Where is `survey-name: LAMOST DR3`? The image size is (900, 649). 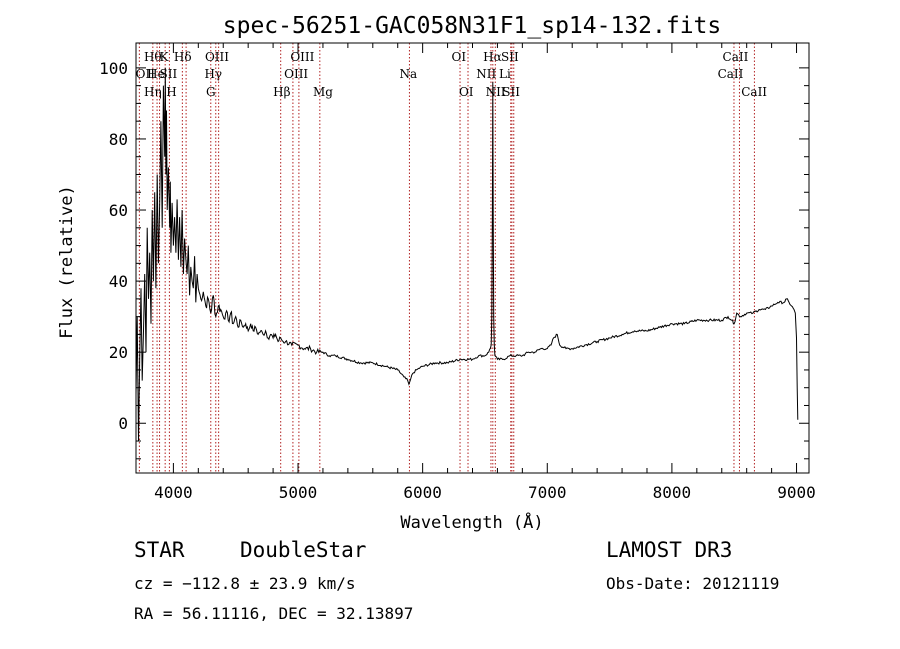 survey-name: LAMOST DR3 is located at coordinates (669, 550).